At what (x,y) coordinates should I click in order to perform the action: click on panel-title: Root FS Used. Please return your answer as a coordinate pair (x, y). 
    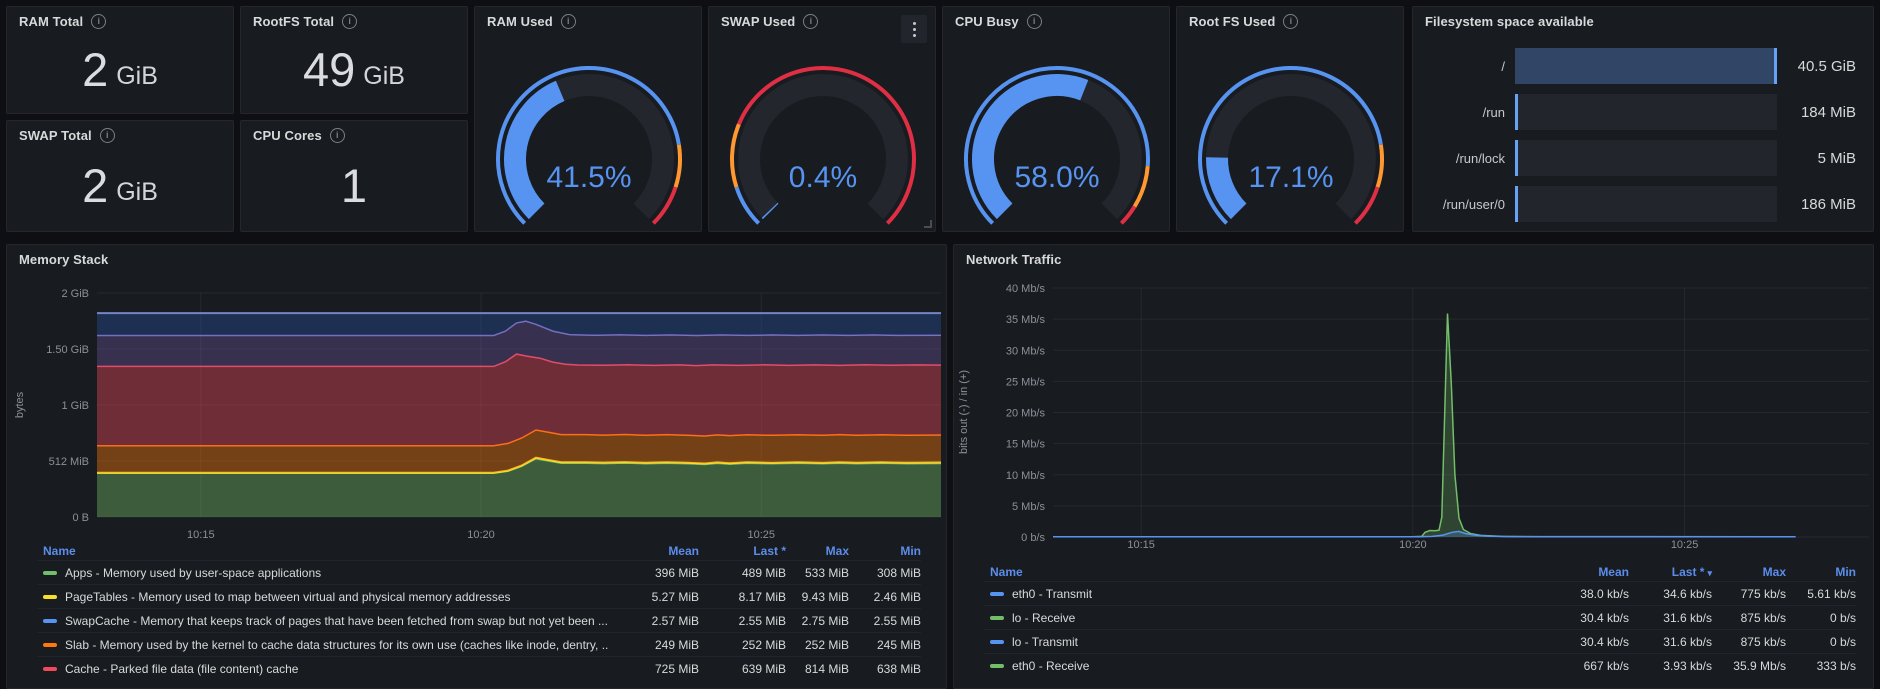
    Looking at the image, I should click on (1232, 21).